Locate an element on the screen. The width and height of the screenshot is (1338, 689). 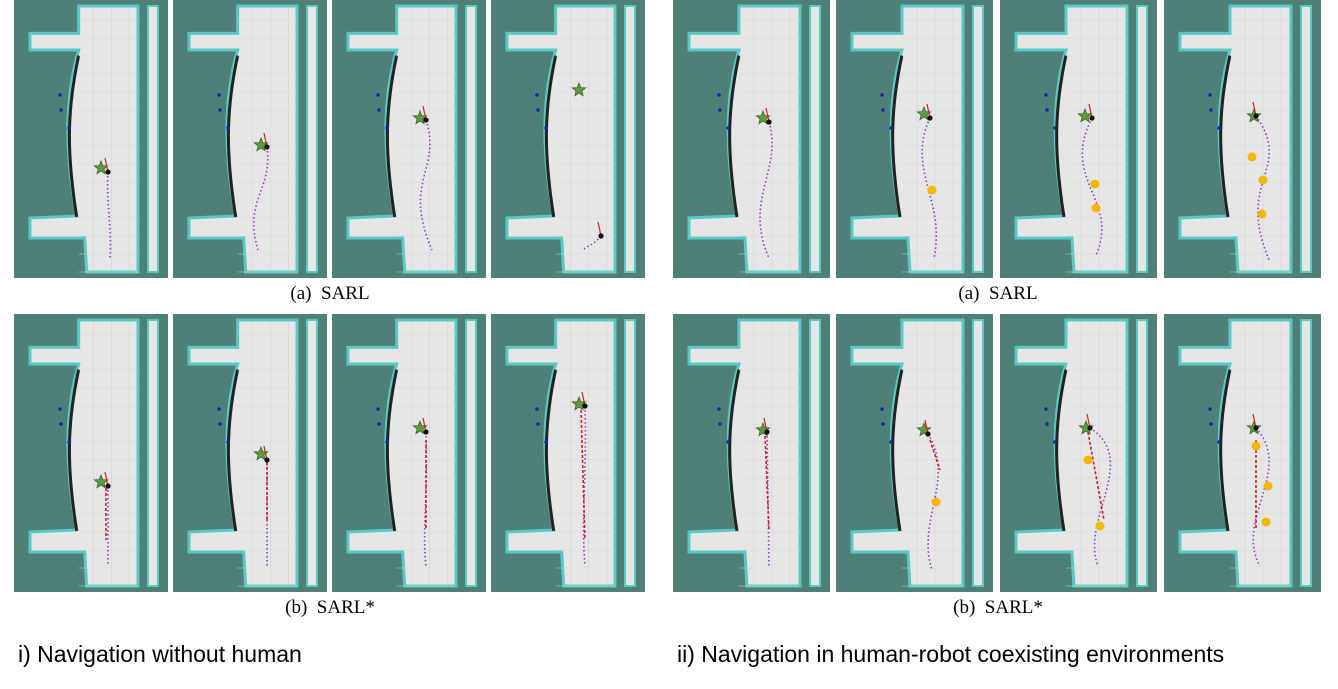
caption-right-b: (b) SARL* is located at coordinates (998, 607).